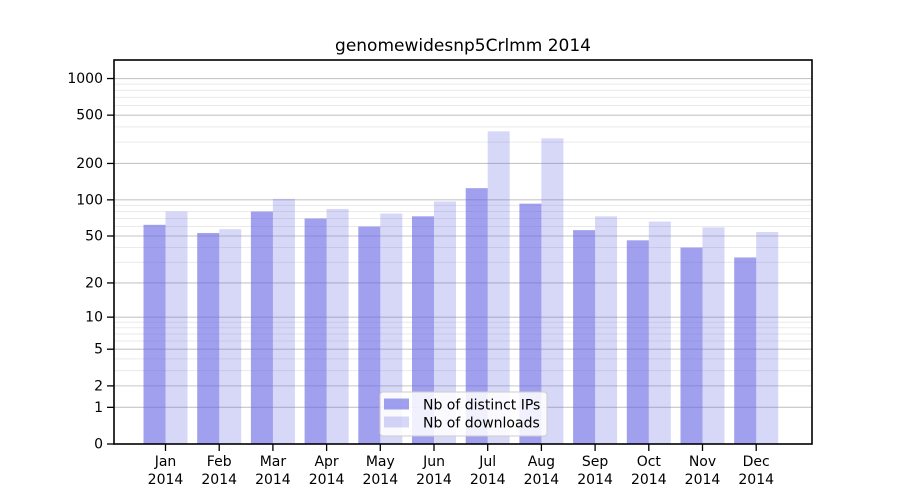  I want to click on bar-downloads-may, so click(391, 328).